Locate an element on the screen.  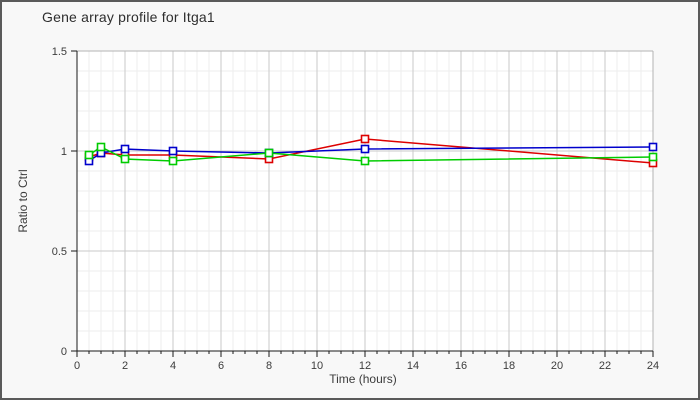
x-tick-label: 10 is located at coordinates (317, 366).